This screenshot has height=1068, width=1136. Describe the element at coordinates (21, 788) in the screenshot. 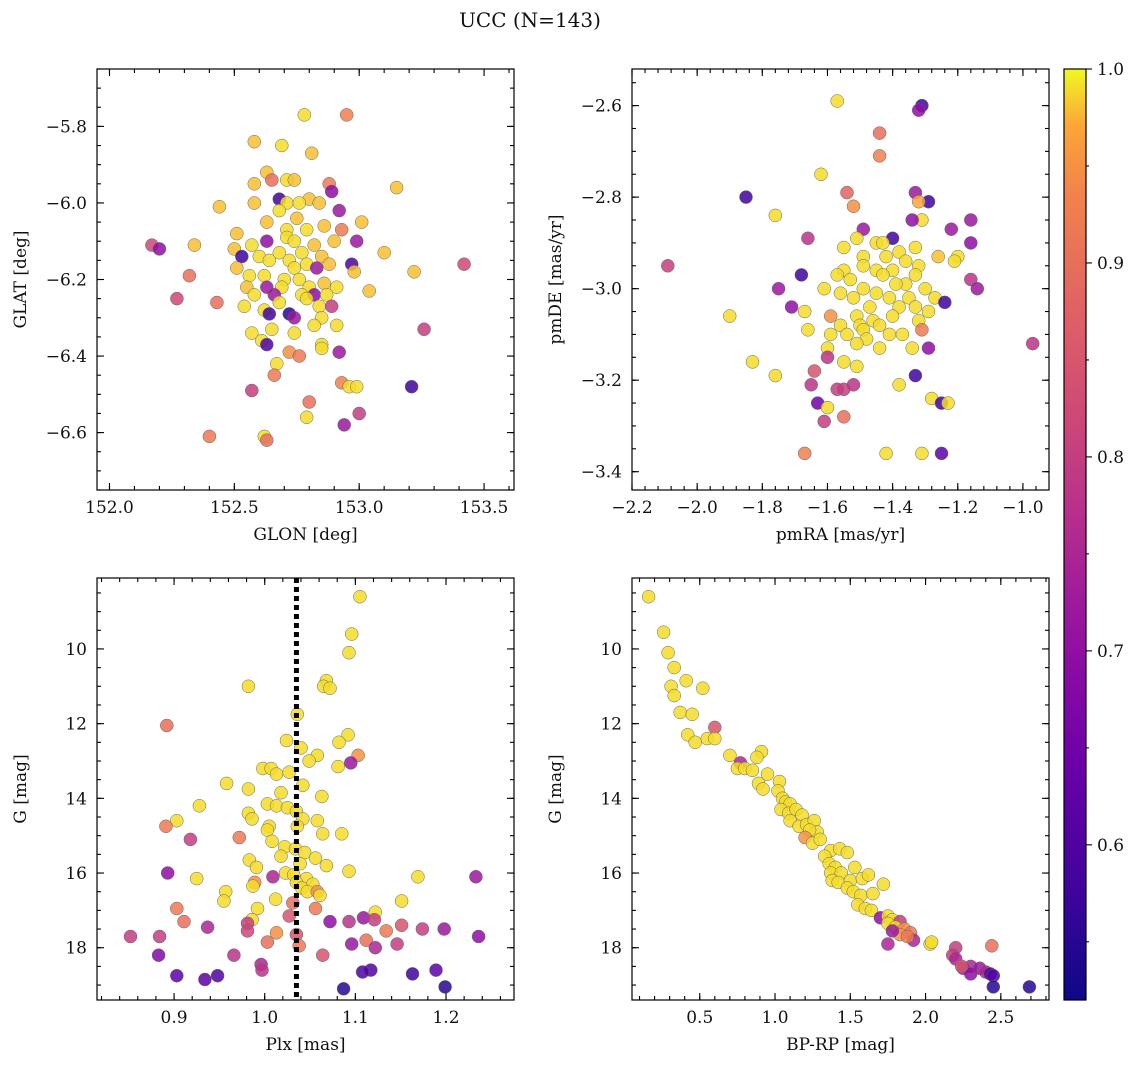

I see `y-axis-label: G [mag]` at that location.